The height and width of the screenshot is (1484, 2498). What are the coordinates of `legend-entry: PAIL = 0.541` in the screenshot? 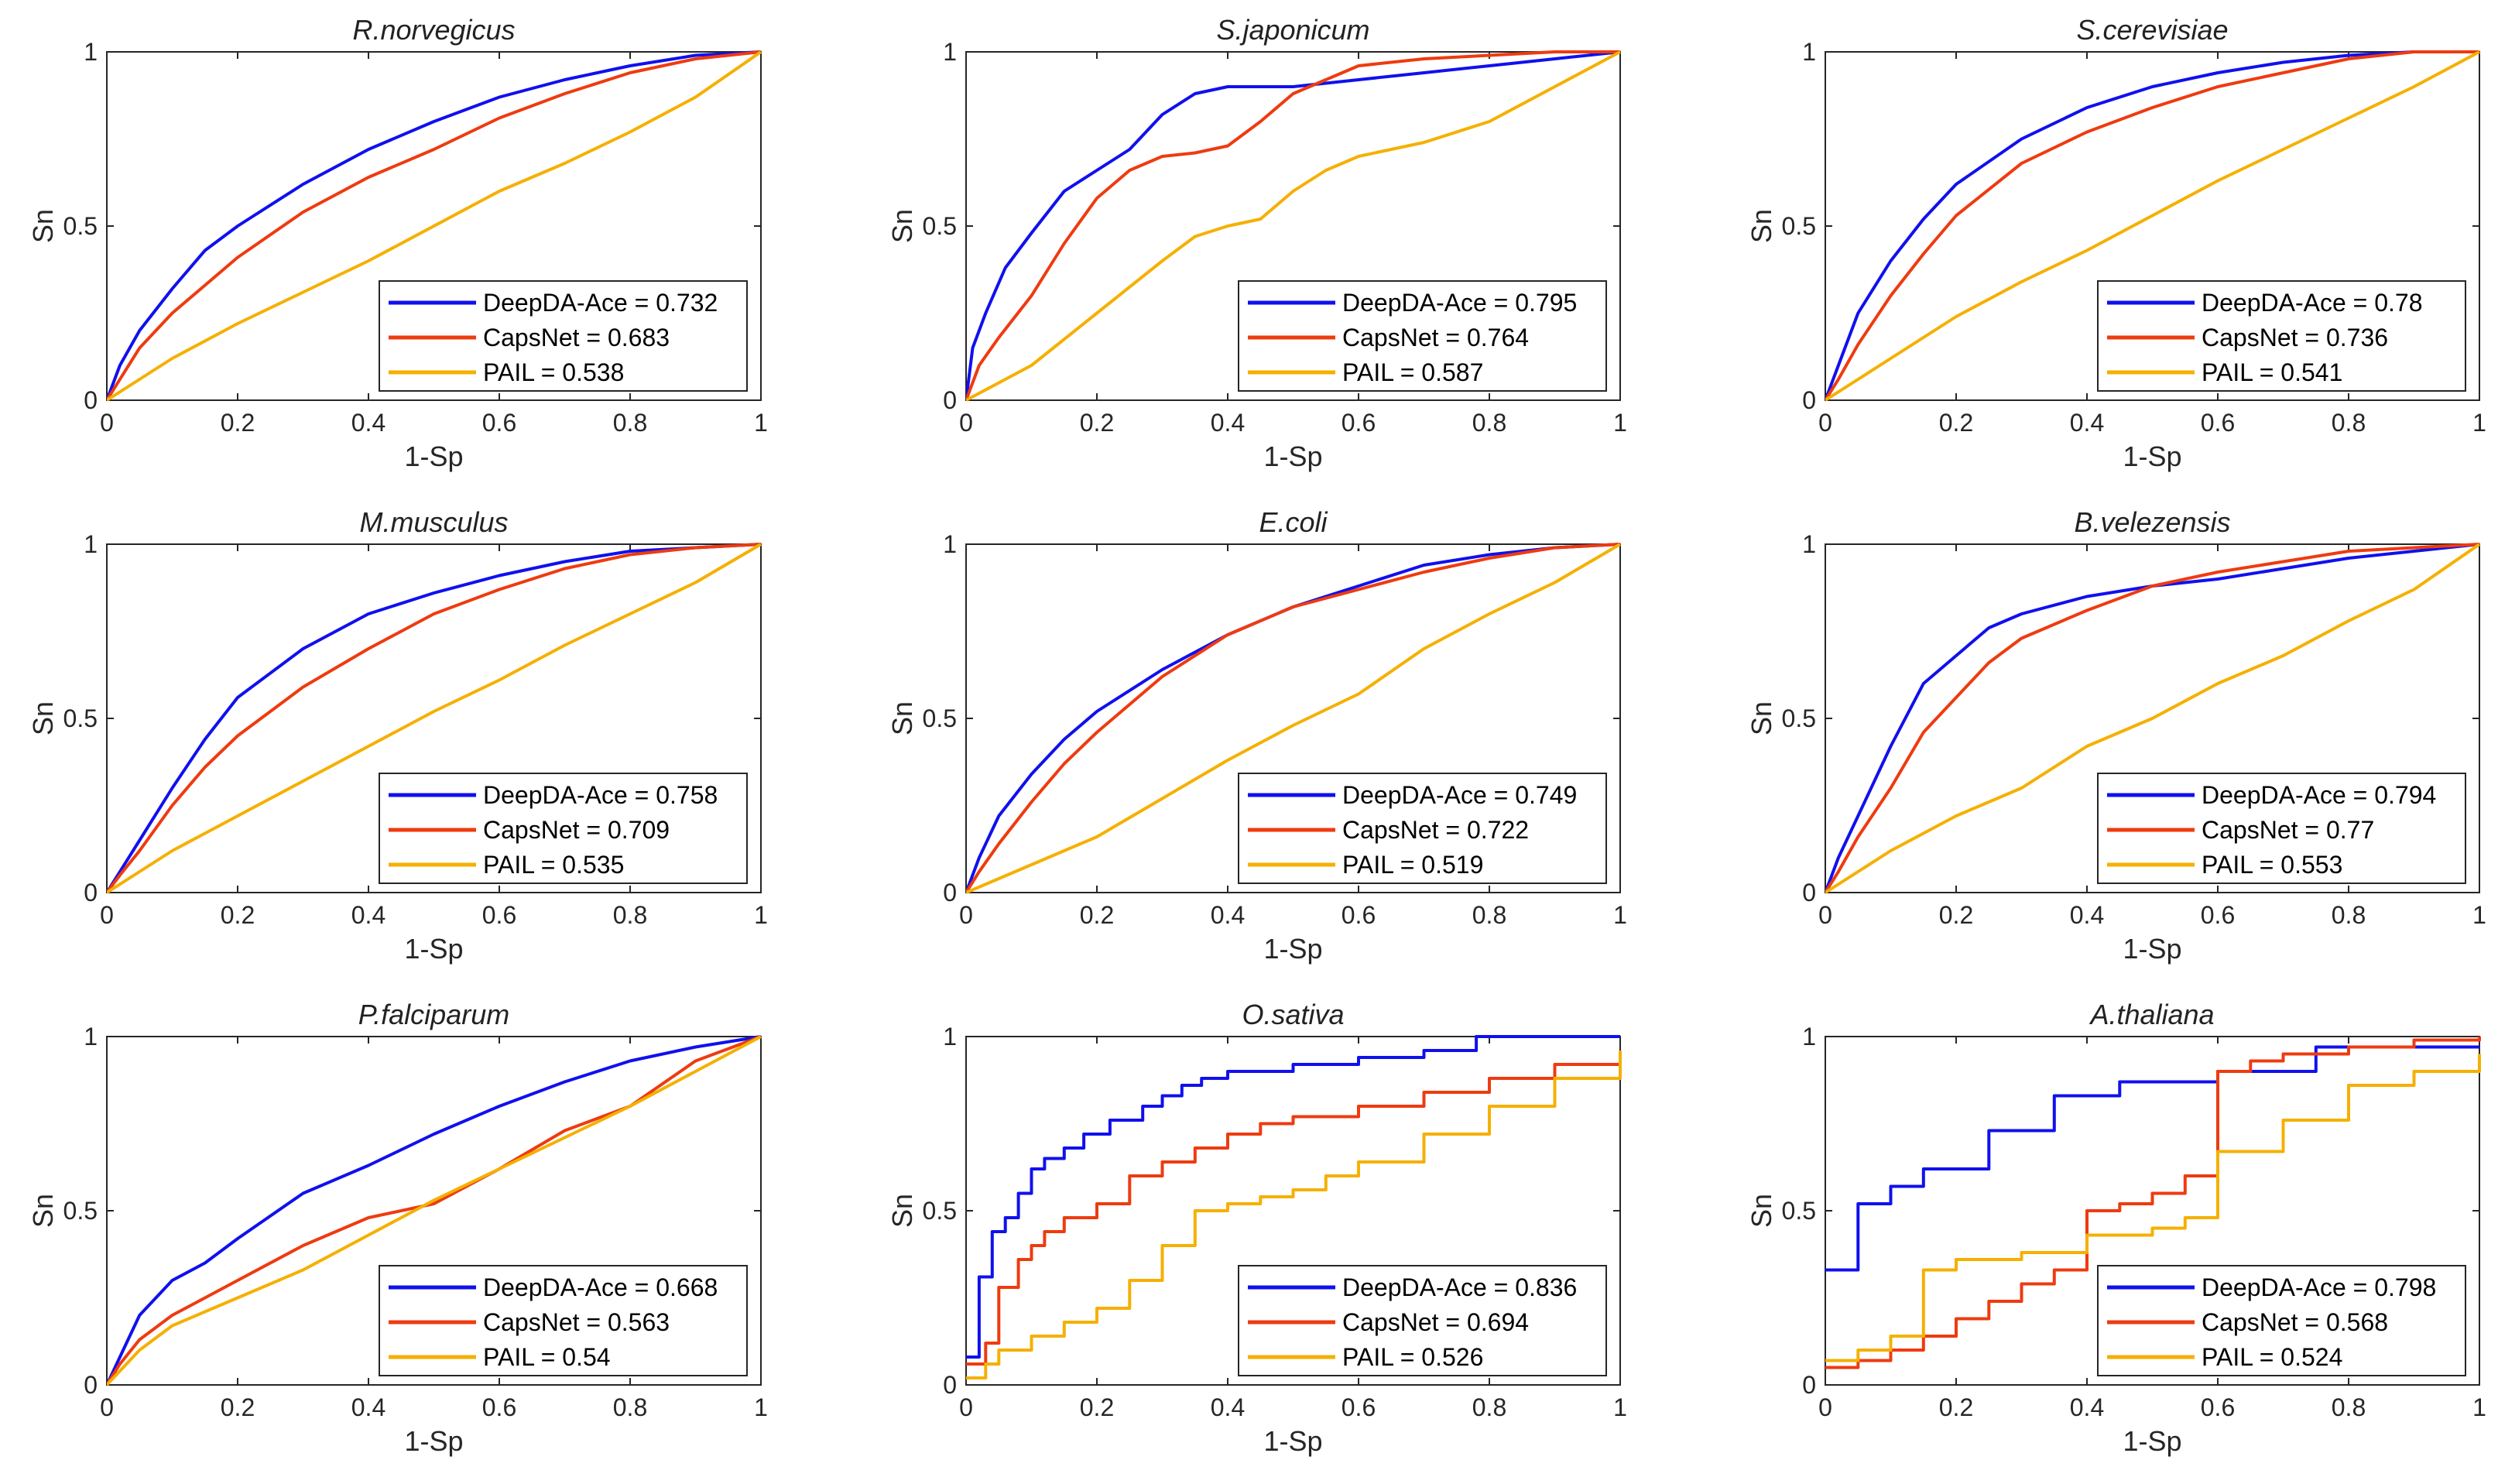 It's located at (2272, 372).